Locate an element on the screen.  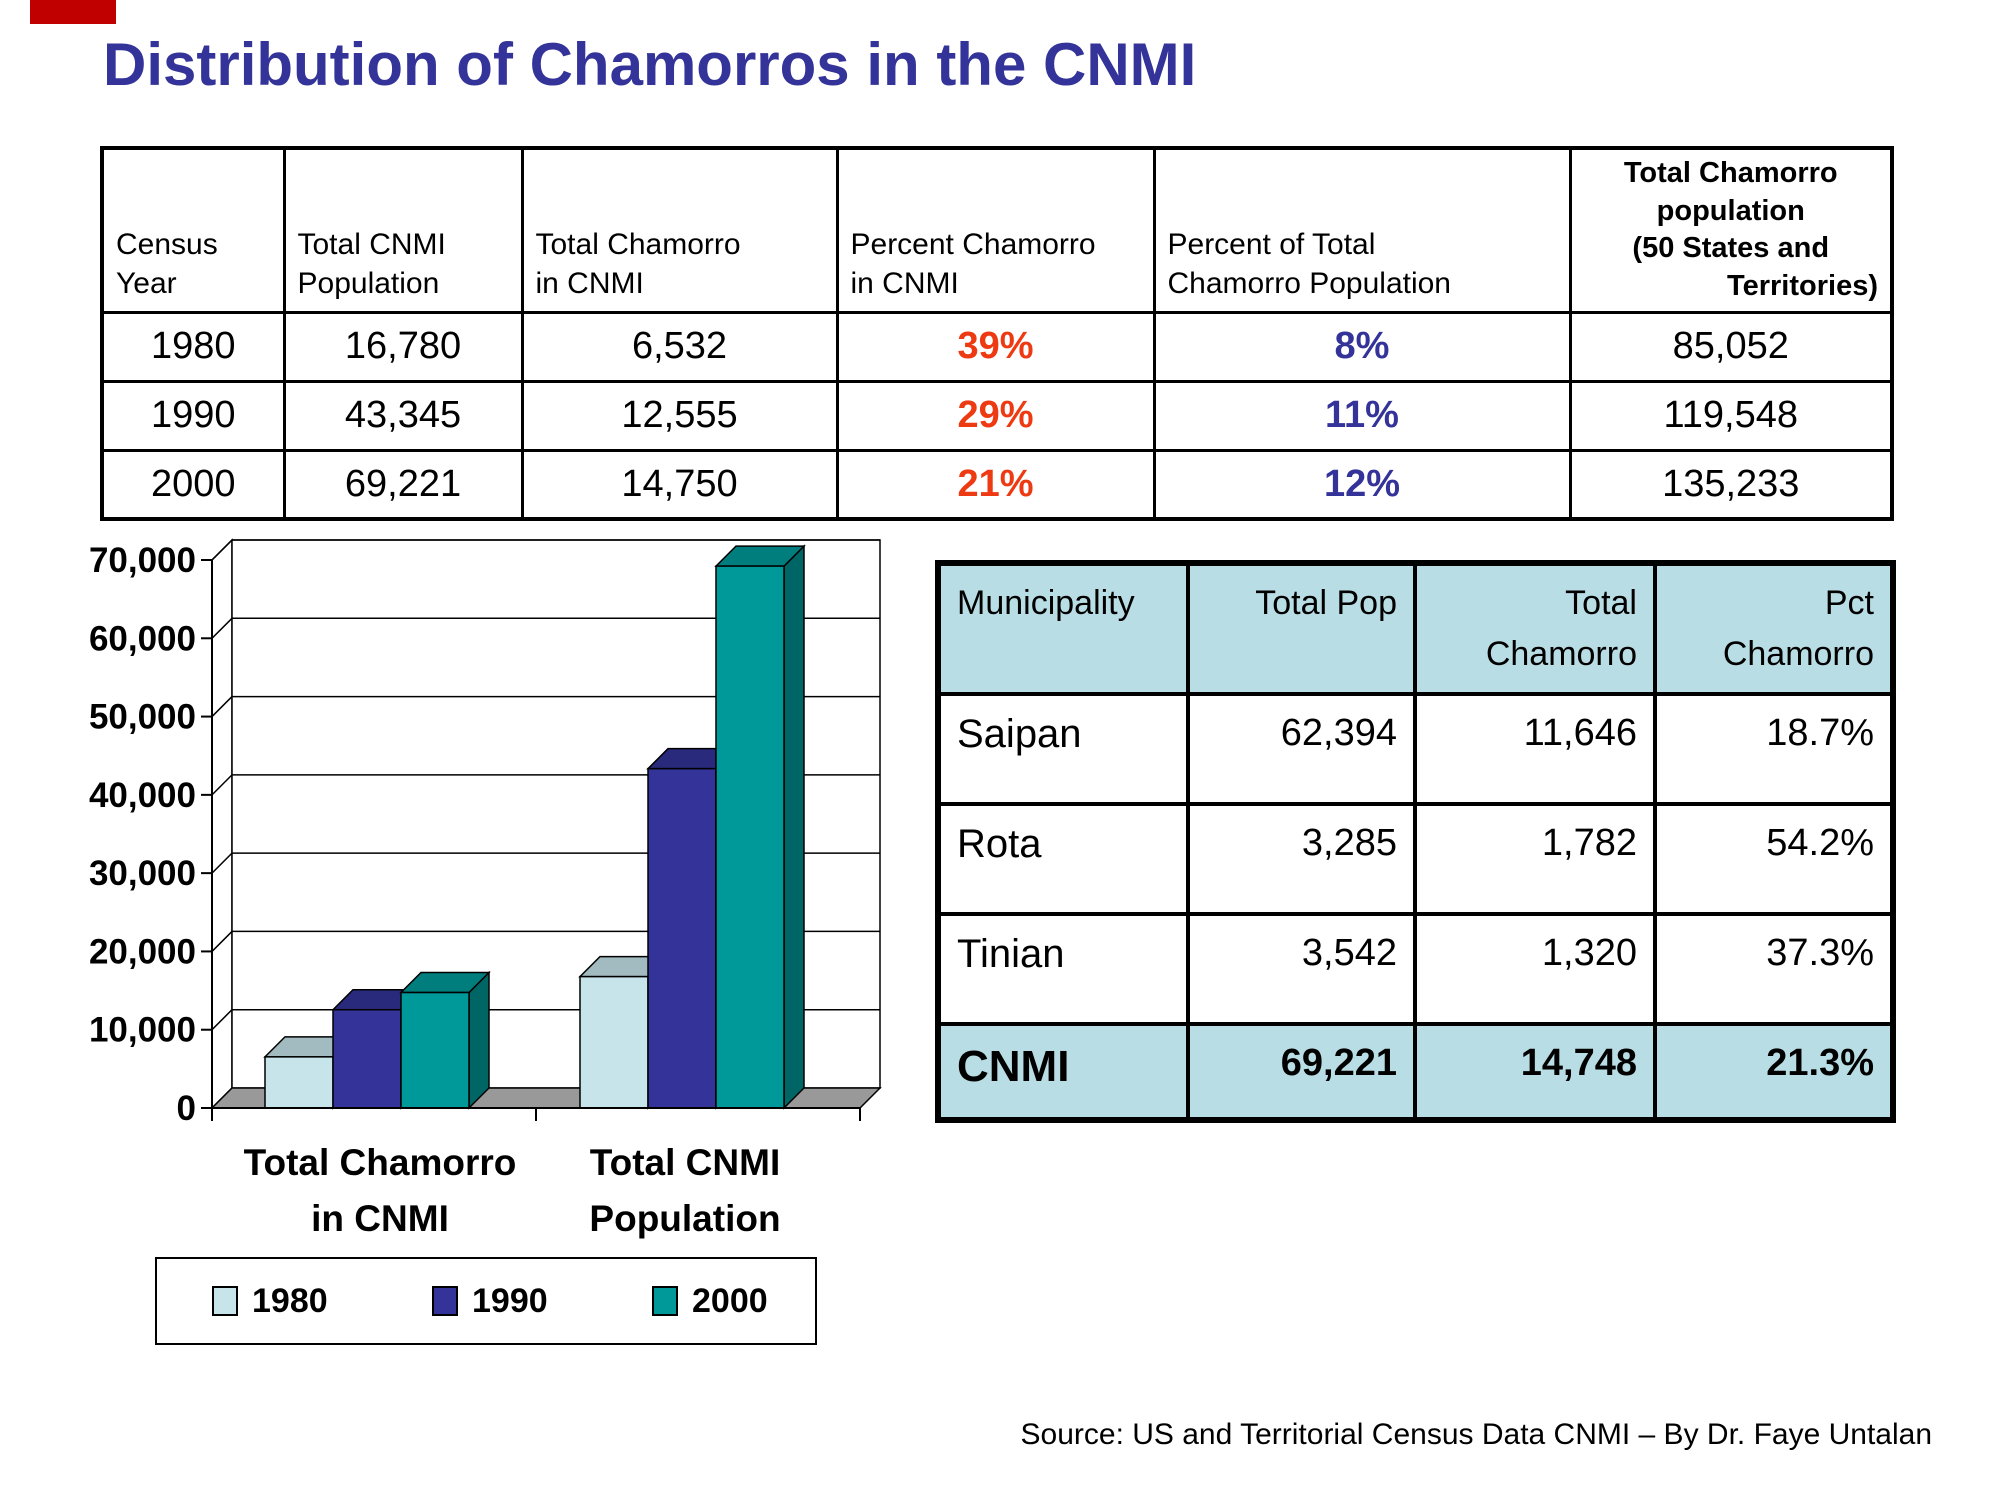
table-cell: 11% is located at coordinates (1362, 415).